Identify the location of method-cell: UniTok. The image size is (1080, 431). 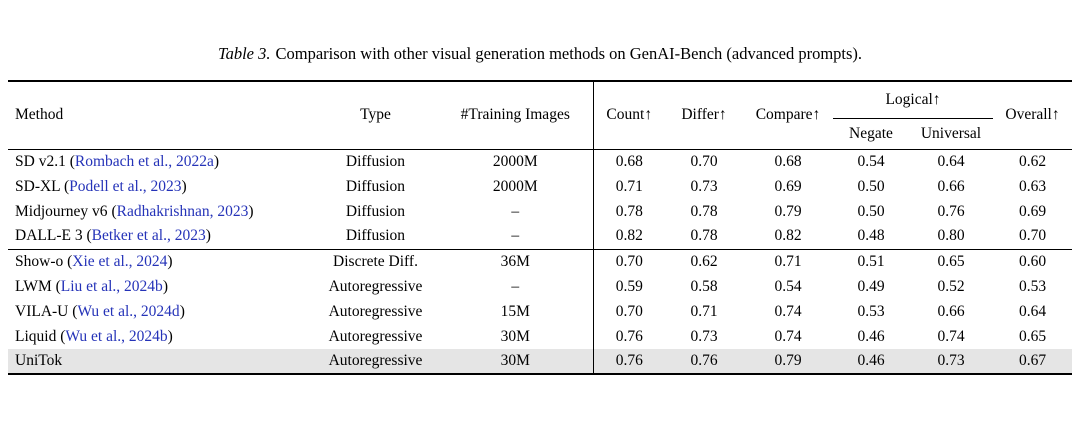
(160, 361).